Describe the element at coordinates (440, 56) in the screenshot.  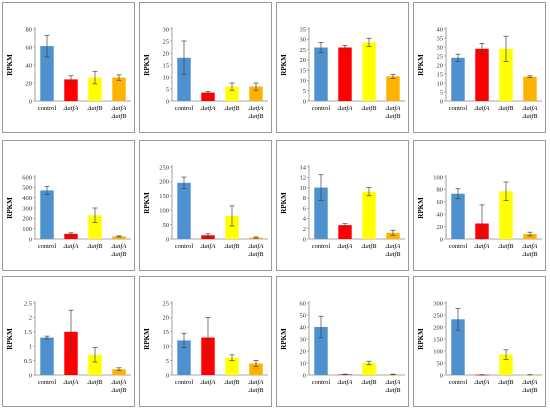
I see `y-tick-label: 25` at that location.